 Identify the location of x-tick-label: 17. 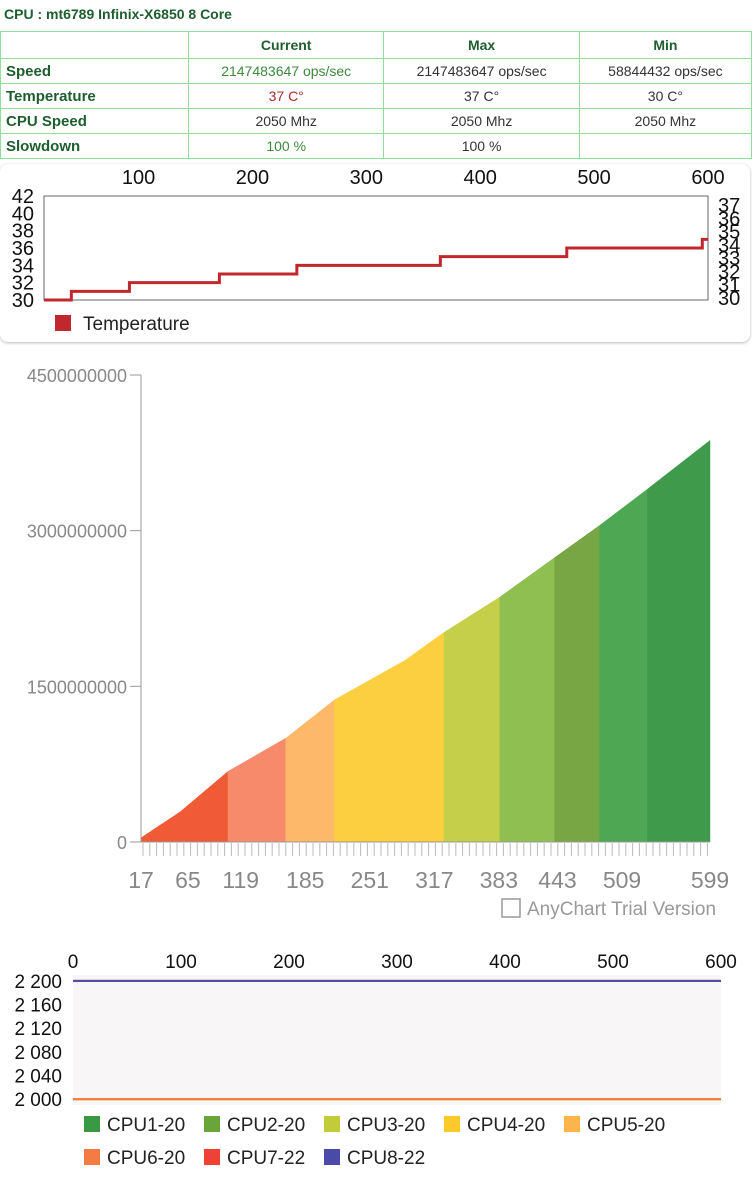
(141, 880).